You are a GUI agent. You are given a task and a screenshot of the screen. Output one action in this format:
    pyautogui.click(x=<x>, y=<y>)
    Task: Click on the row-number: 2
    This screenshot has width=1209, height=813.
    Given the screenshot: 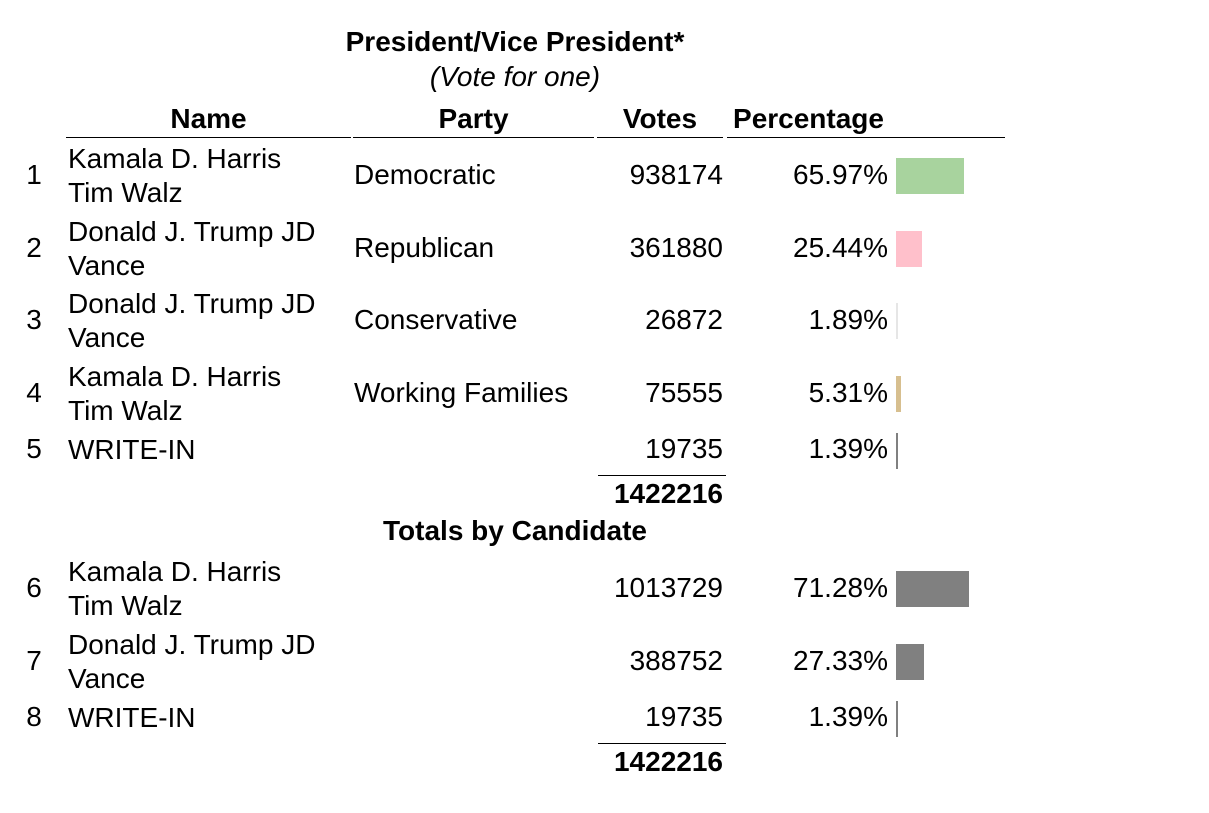 What is the action you would take?
    pyautogui.click(x=34, y=247)
    